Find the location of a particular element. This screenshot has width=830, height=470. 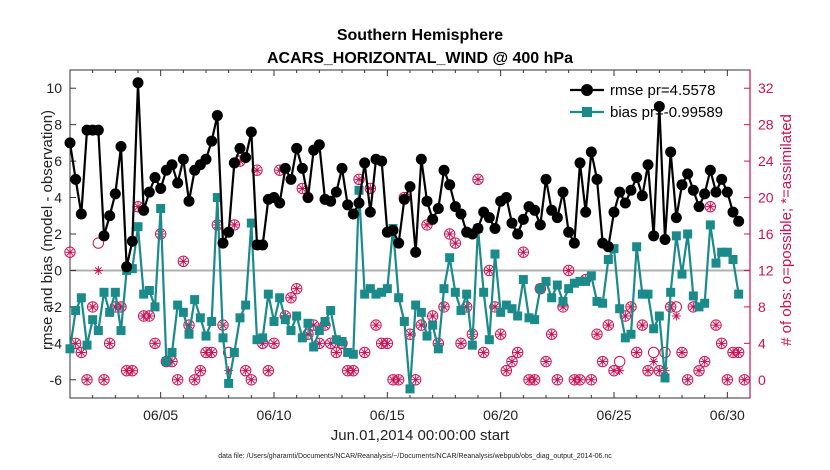

legend-bias-label: bias pr=-0.99589 is located at coordinates (666, 112).